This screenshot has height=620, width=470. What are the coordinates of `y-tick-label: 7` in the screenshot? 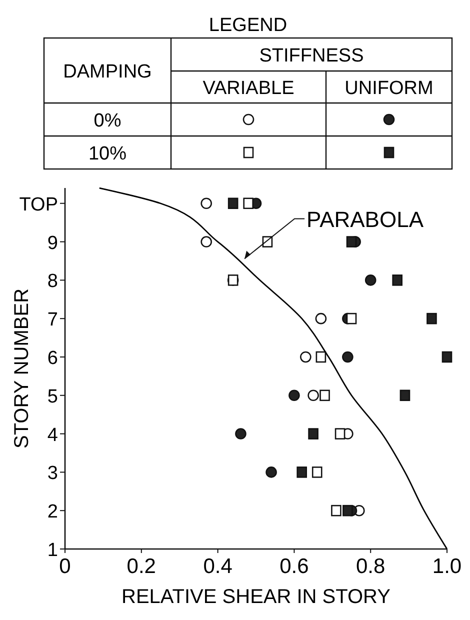 It's located at (52, 320).